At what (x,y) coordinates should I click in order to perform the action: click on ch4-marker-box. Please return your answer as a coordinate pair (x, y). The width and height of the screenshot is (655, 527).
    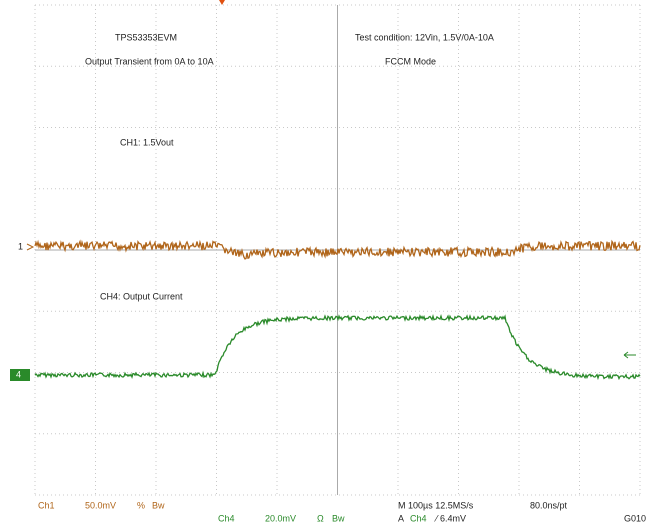
    Looking at the image, I should click on (20, 375).